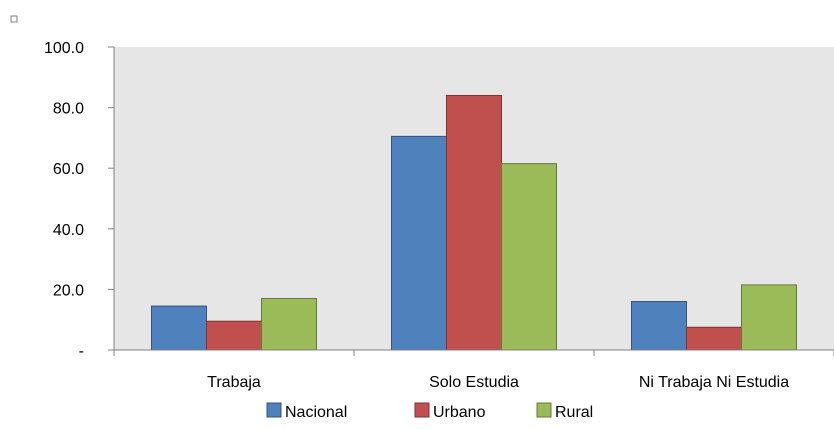 This screenshot has height=429, width=834. I want to click on y-tick-label: 80.0, so click(68, 109).